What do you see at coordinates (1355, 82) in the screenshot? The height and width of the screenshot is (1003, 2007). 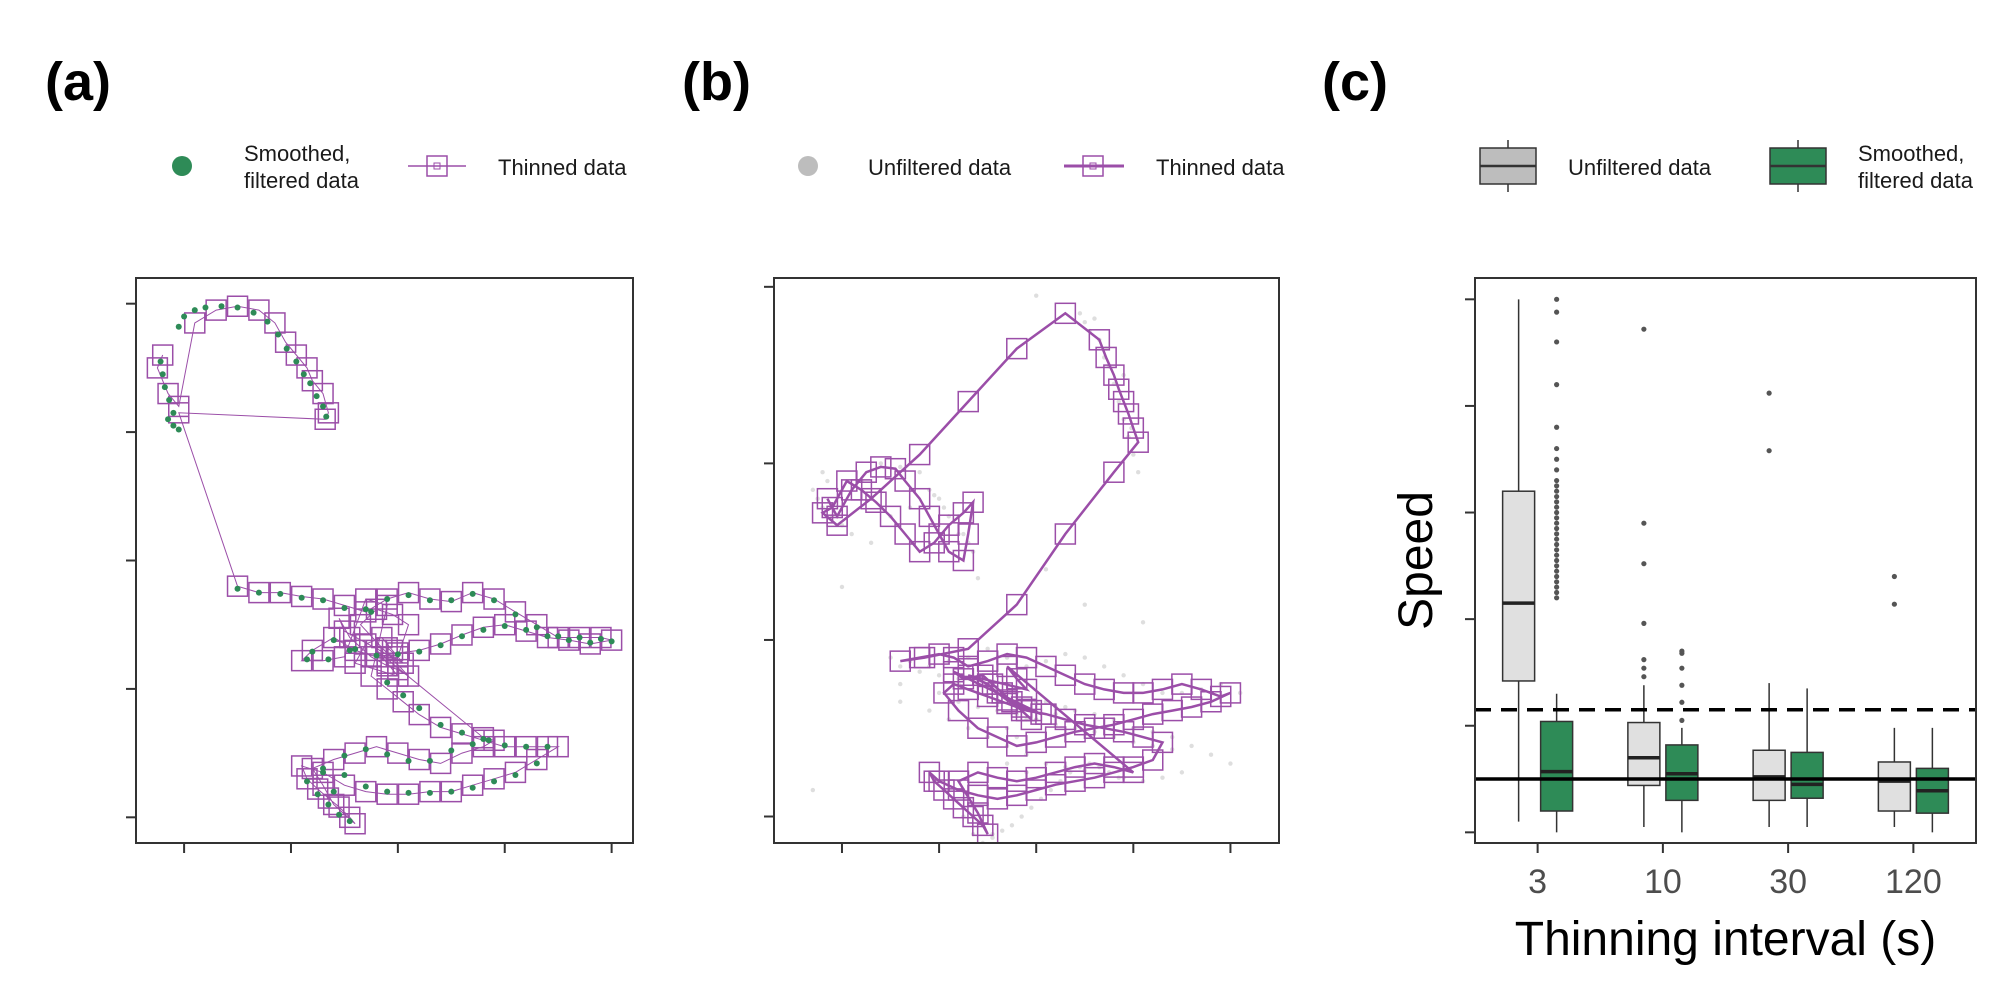 I see `panel-label-c: (c)` at bounding box center [1355, 82].